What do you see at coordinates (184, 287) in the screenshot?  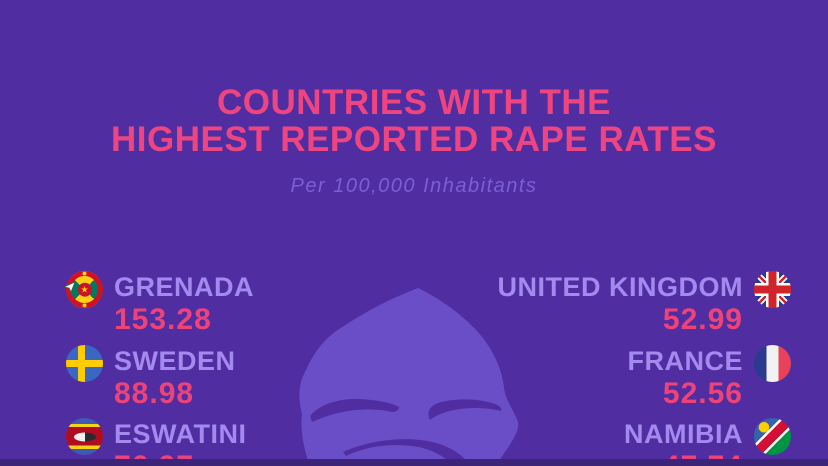 I see `country-name: GRENADA` at bounding box center [184, 287].